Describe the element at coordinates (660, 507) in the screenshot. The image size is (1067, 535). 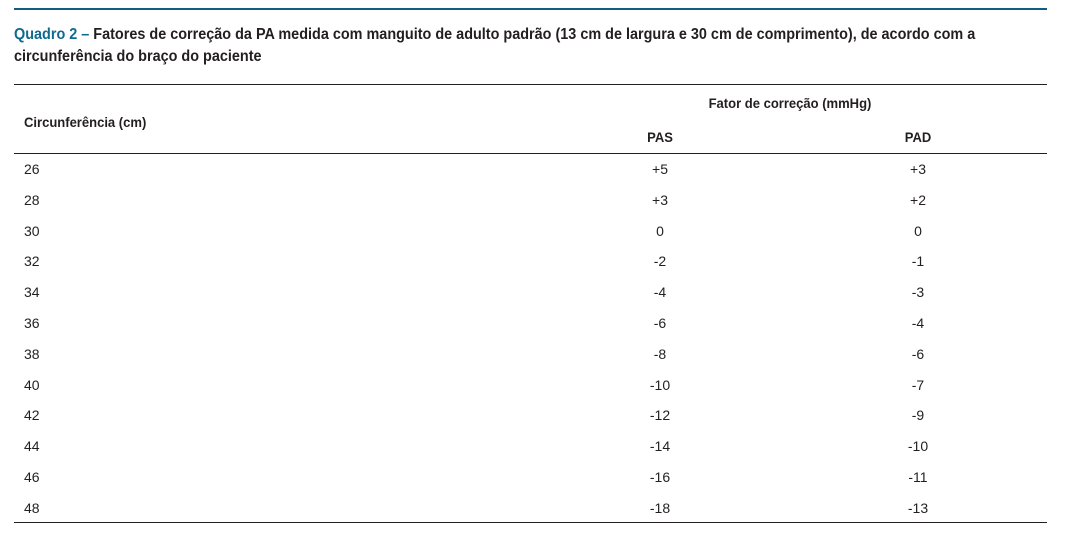
I see `cell-pas: -18` at that location.